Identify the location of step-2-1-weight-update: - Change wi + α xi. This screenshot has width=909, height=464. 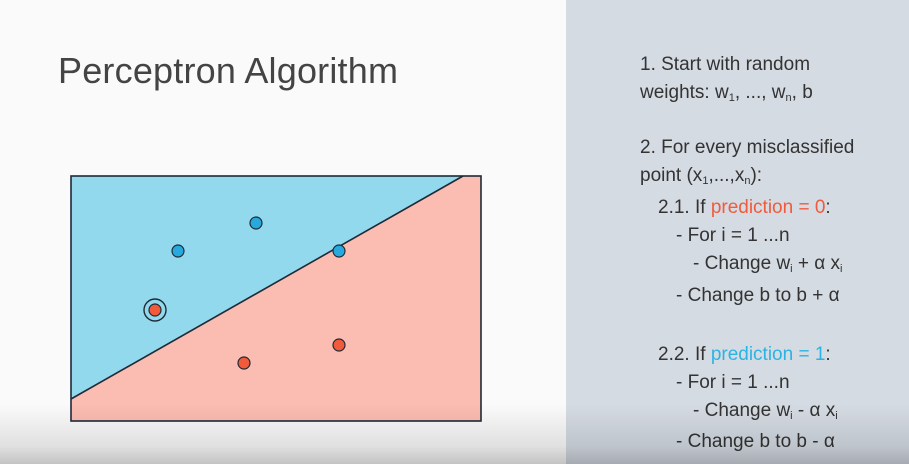
(768, 264).